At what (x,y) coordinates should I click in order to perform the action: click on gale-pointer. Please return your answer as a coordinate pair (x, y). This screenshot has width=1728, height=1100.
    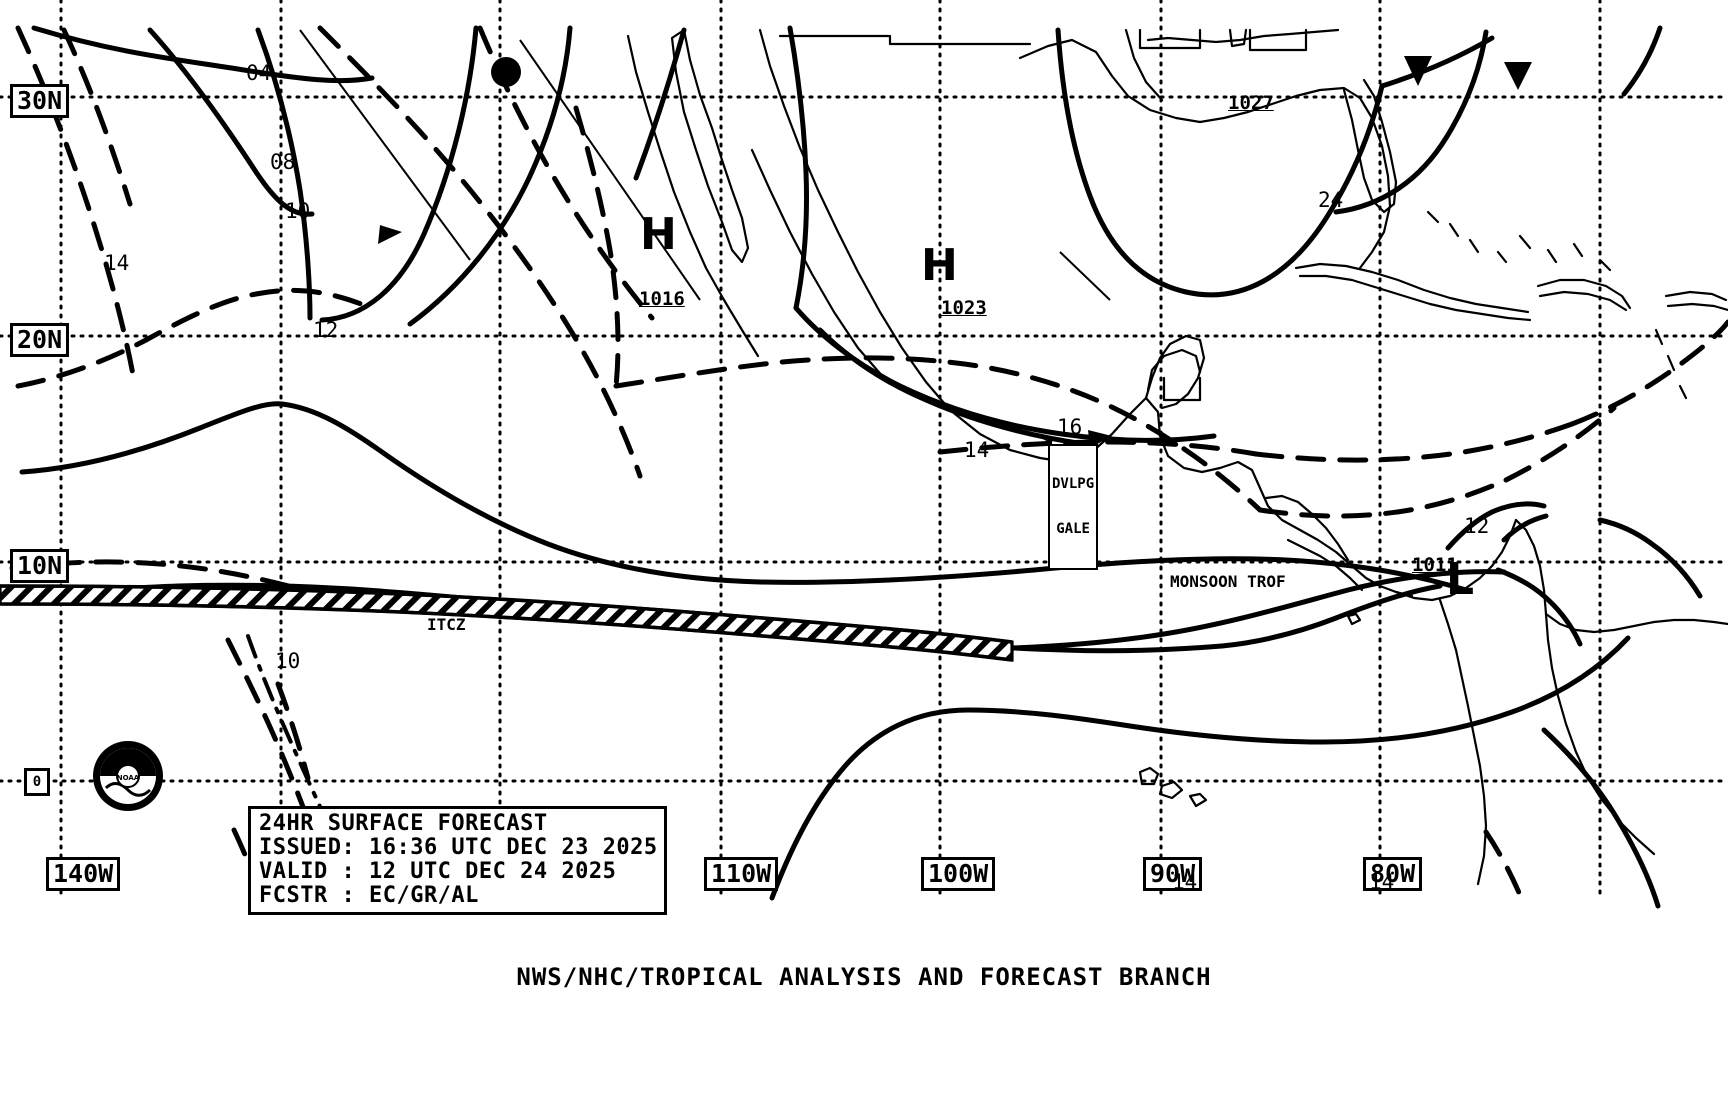
    Looking at the image, I should click on (1046, 439).